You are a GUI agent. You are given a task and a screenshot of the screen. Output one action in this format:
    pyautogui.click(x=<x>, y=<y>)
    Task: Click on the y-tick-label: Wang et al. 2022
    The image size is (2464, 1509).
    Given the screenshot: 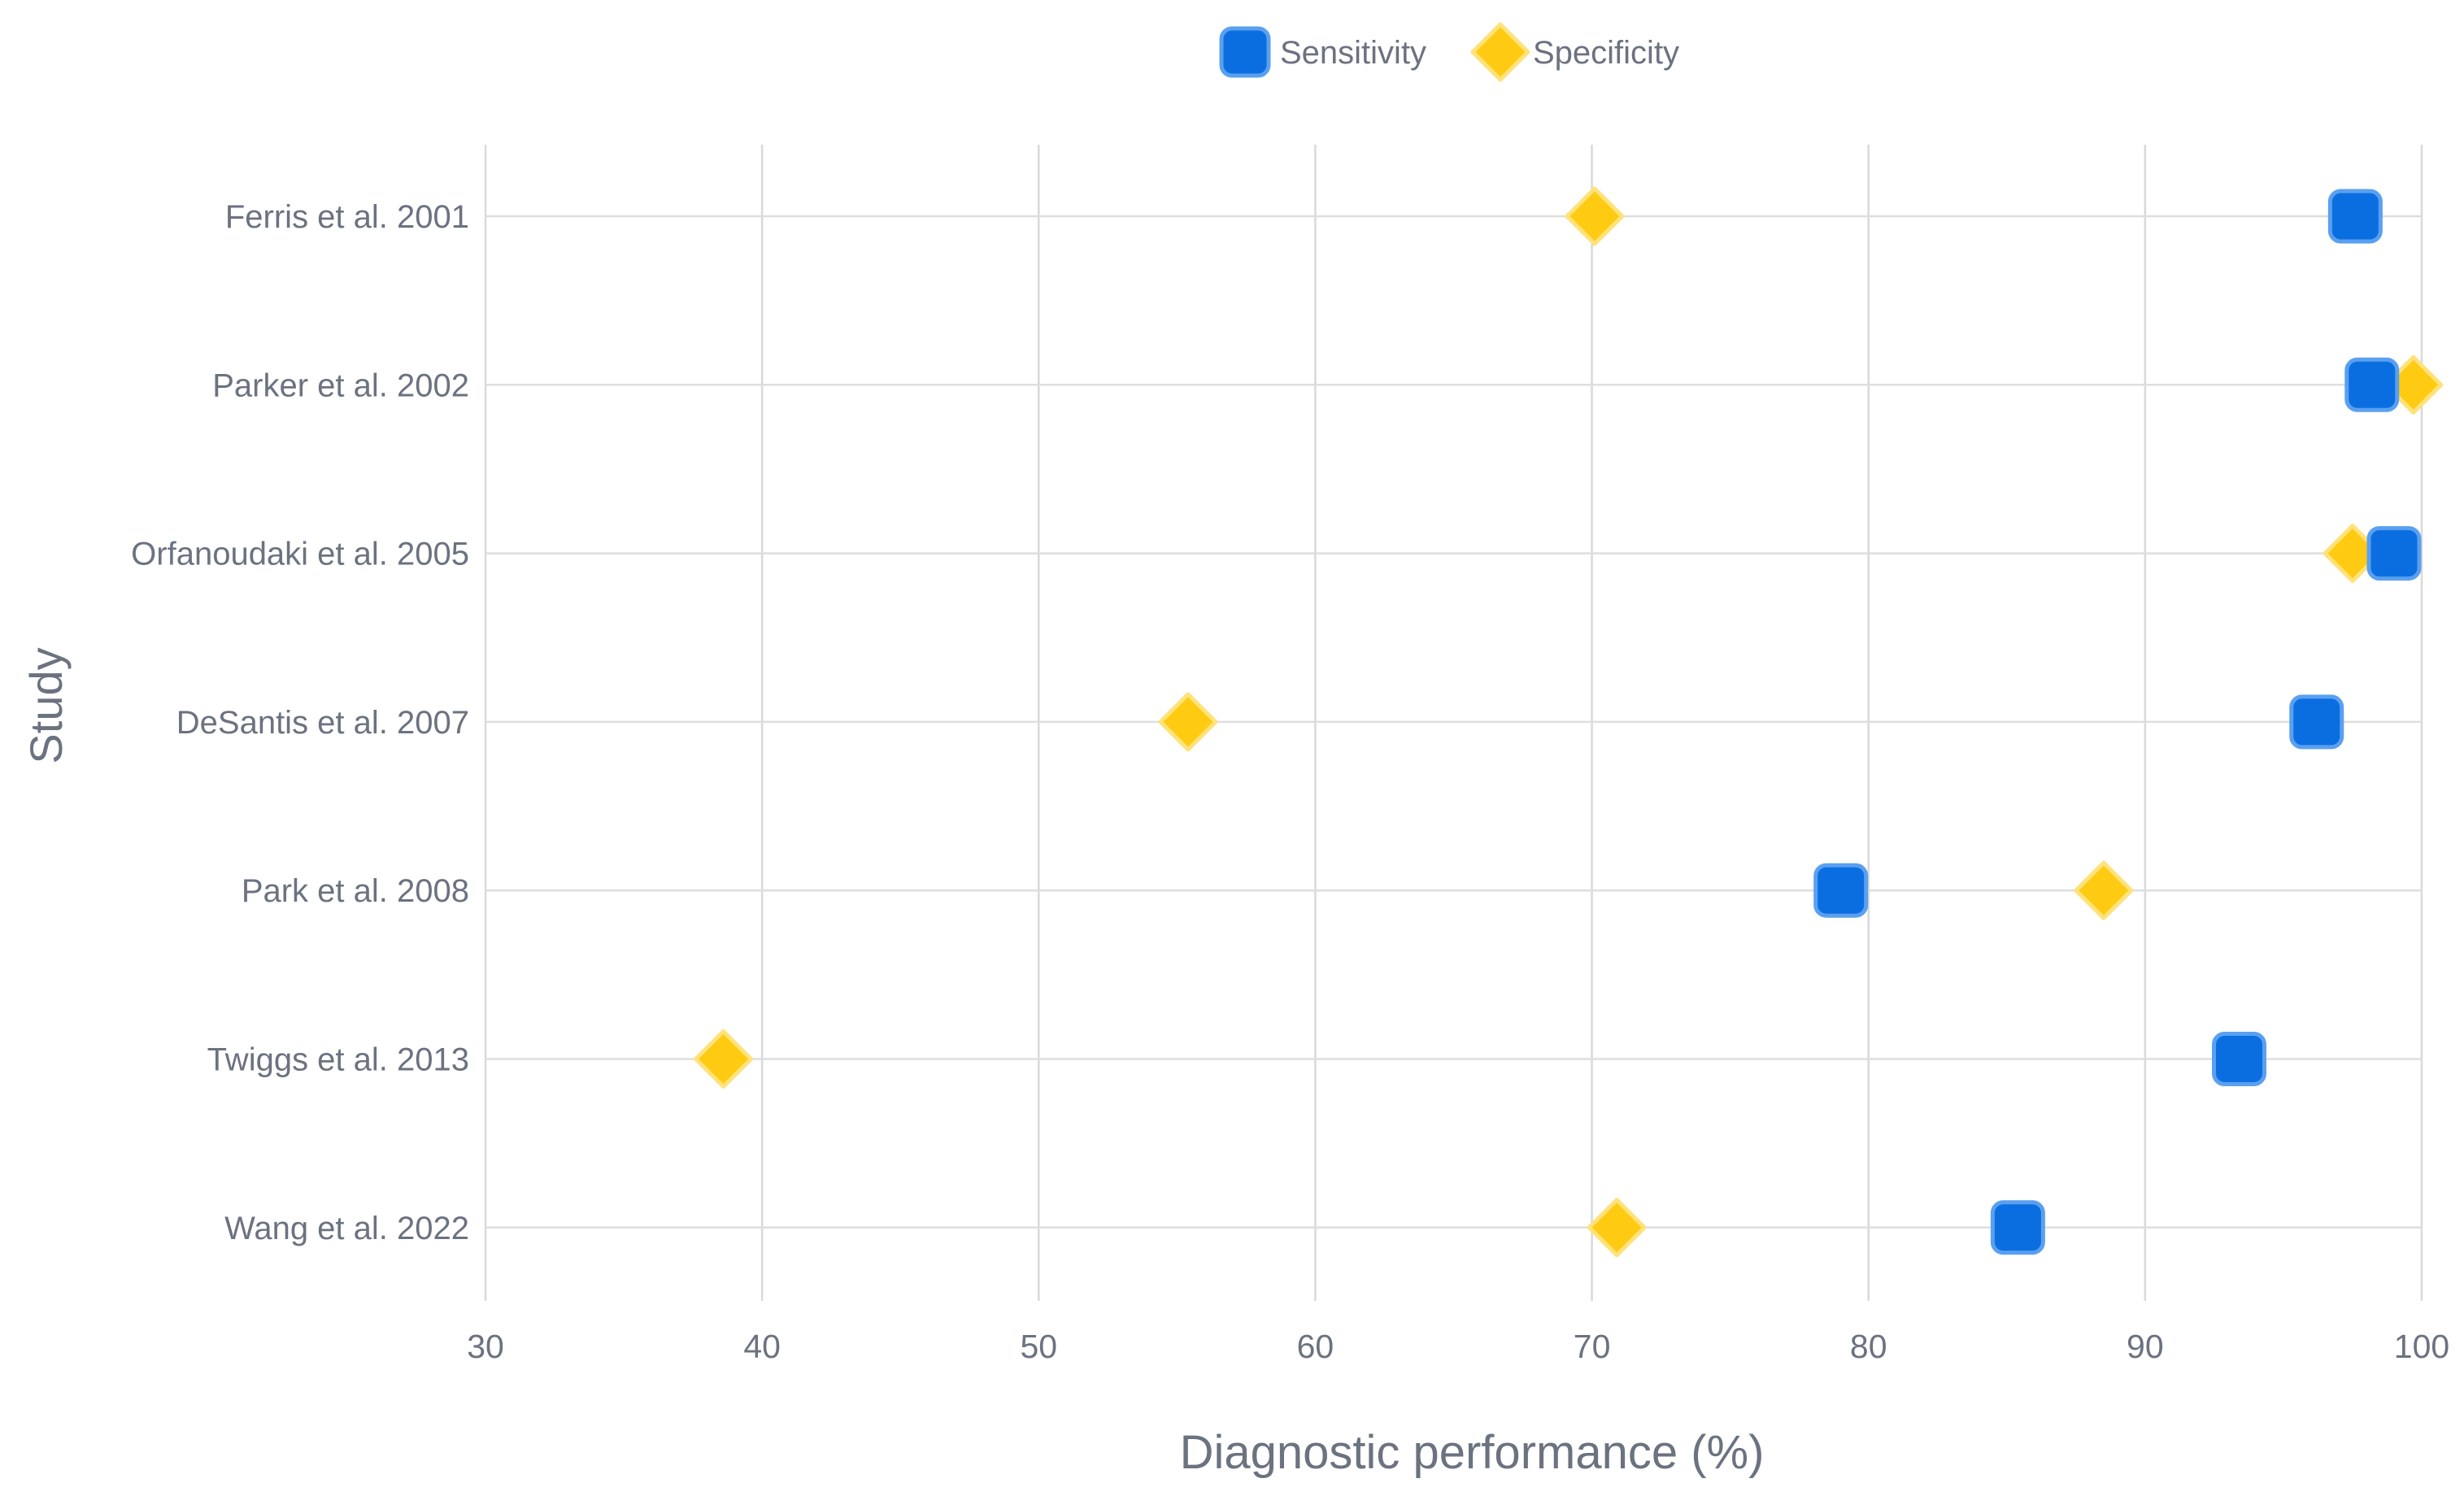 What is the action you would take?
    pyautogui.click(x=346, y=1228)
    